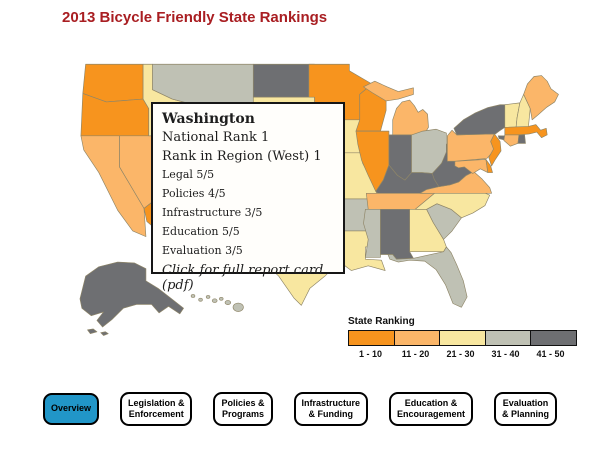 Image resolution: width=600 pixels, height=471 pixels. Describe the element at coordinates (505, 354) in the screenshot. I see `legend-label: 31 - 40` at that location.